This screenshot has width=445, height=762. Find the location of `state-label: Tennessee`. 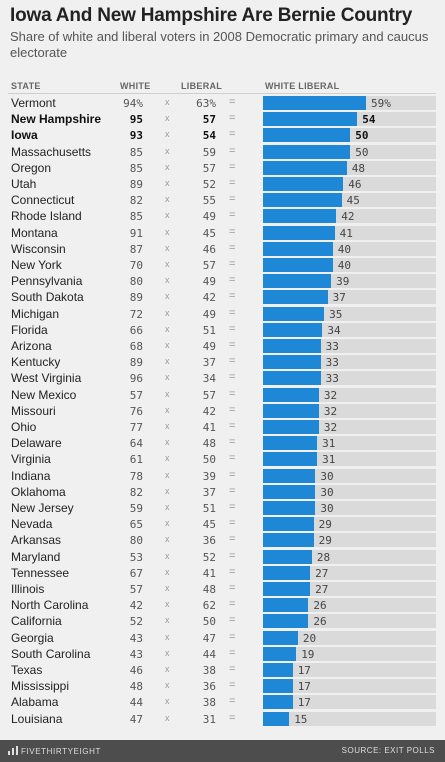

state-label: Tennessee is located at coordinates (40, 572).